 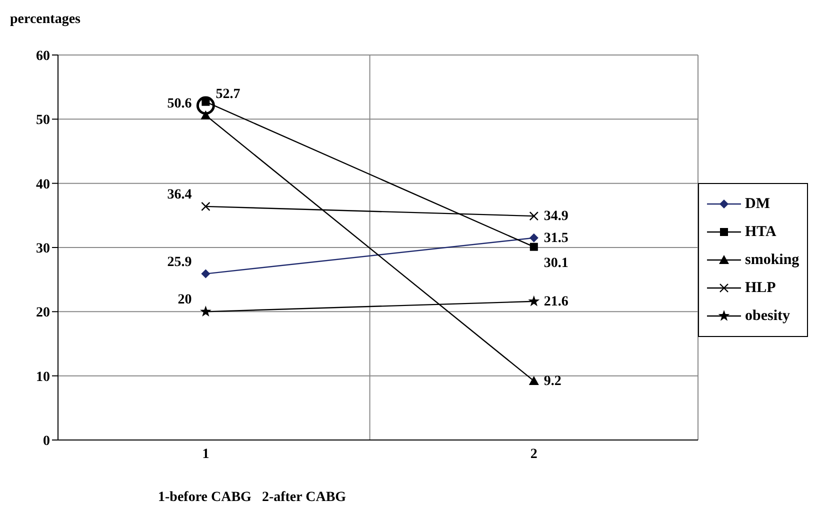 What do you see at coordinates (185, 300) in the screenshot?
I see `data-label: 20` at bounding box center [185, 300].